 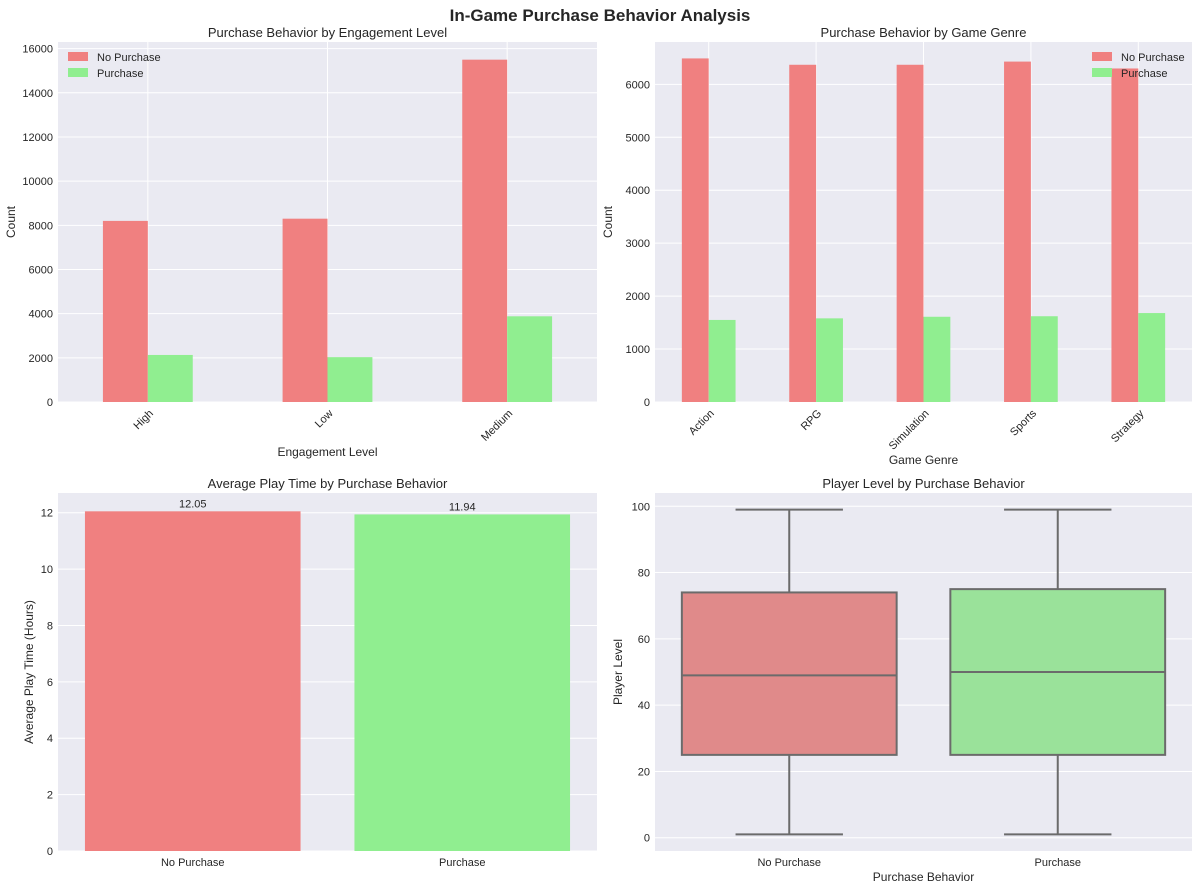 What do you see at coordinates (644, 706) in the screenshot?
I see `level-y-tick-label: 40` at bounding box center [644, 706].